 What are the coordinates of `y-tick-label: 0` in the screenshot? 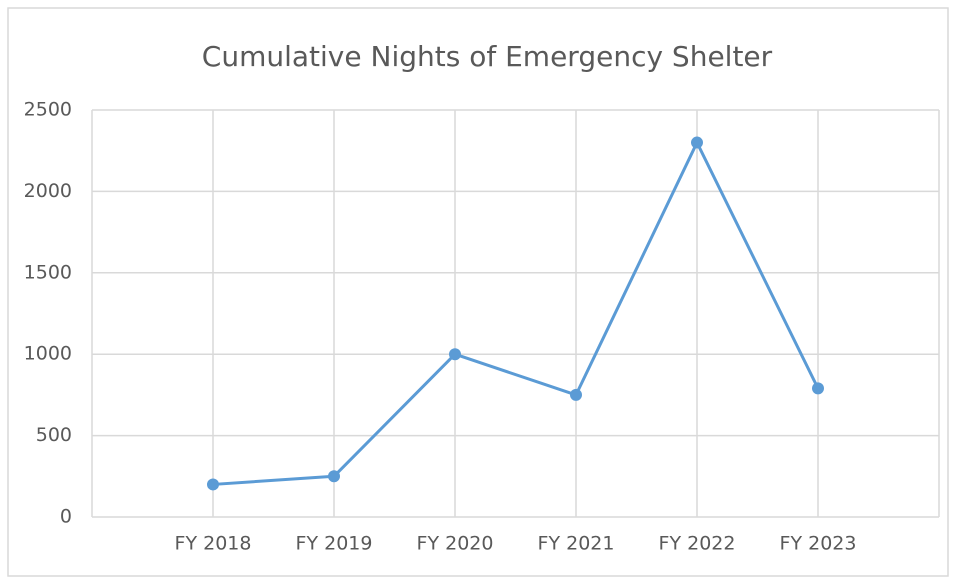 It's located at (66, 517).